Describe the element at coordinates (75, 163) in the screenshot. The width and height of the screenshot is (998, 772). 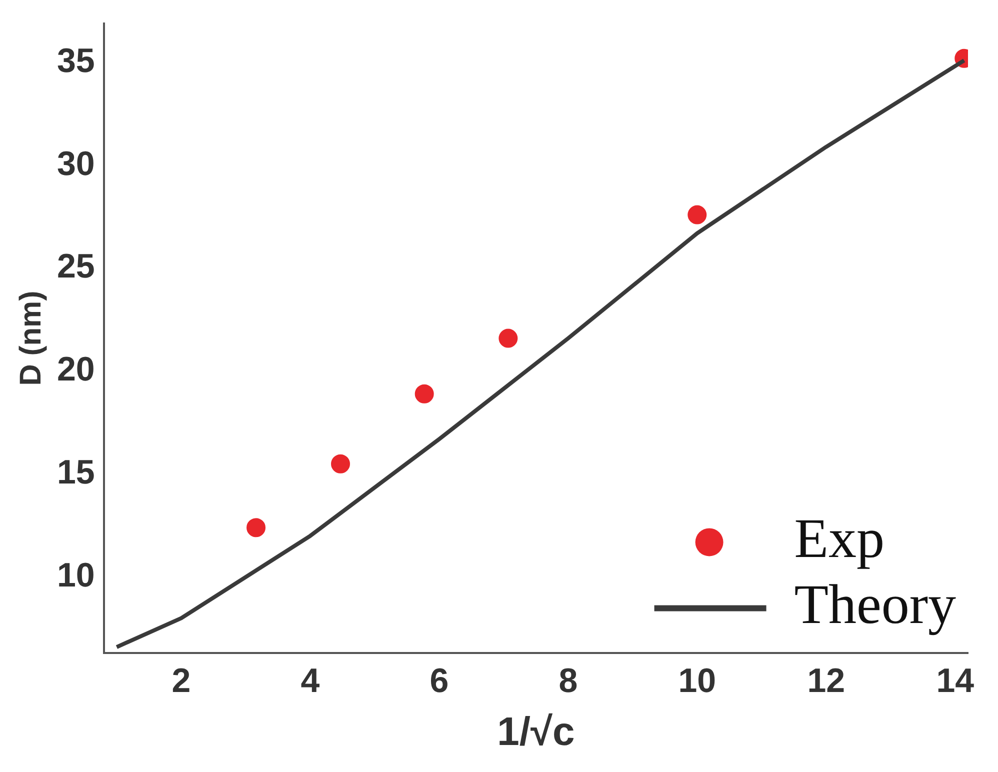
I see `y-tick-label: 30` at that location.